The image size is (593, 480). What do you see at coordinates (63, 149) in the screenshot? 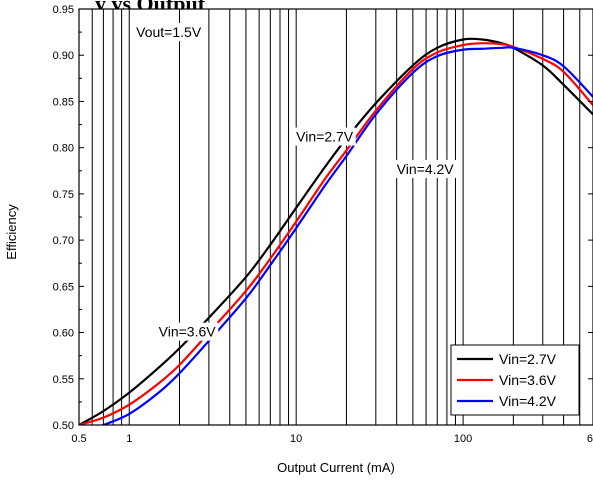
I see `y-tick-label: 0.80` at bounding box center [63, 149].